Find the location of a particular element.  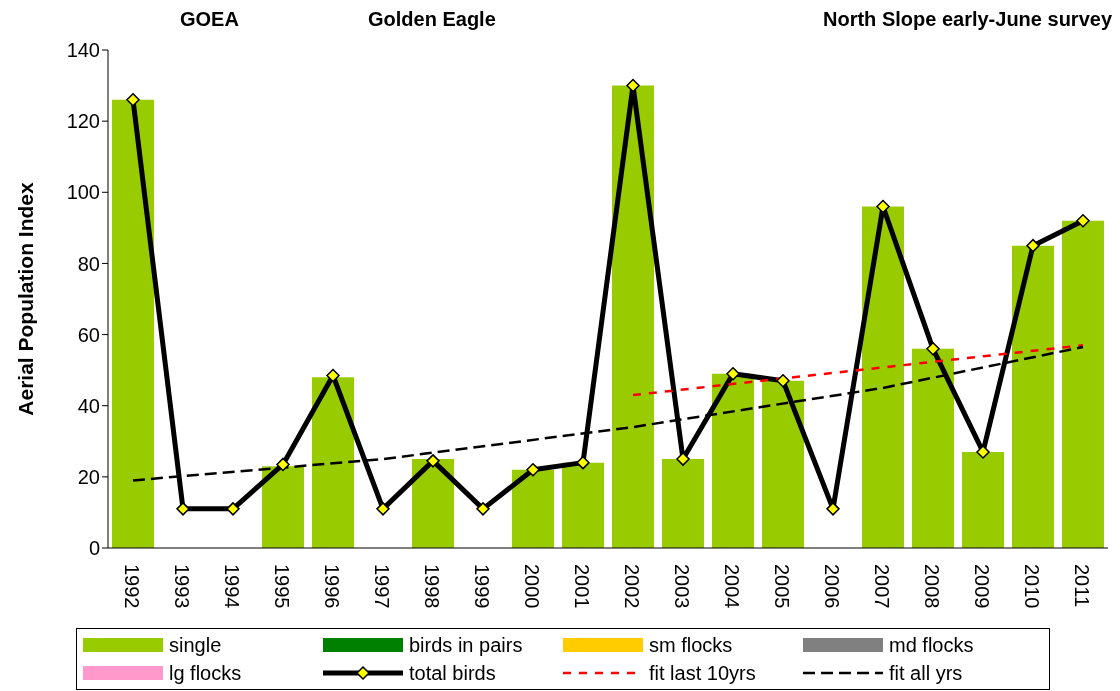

x-tick-label: 2007 is located at coordinates (882, 586).